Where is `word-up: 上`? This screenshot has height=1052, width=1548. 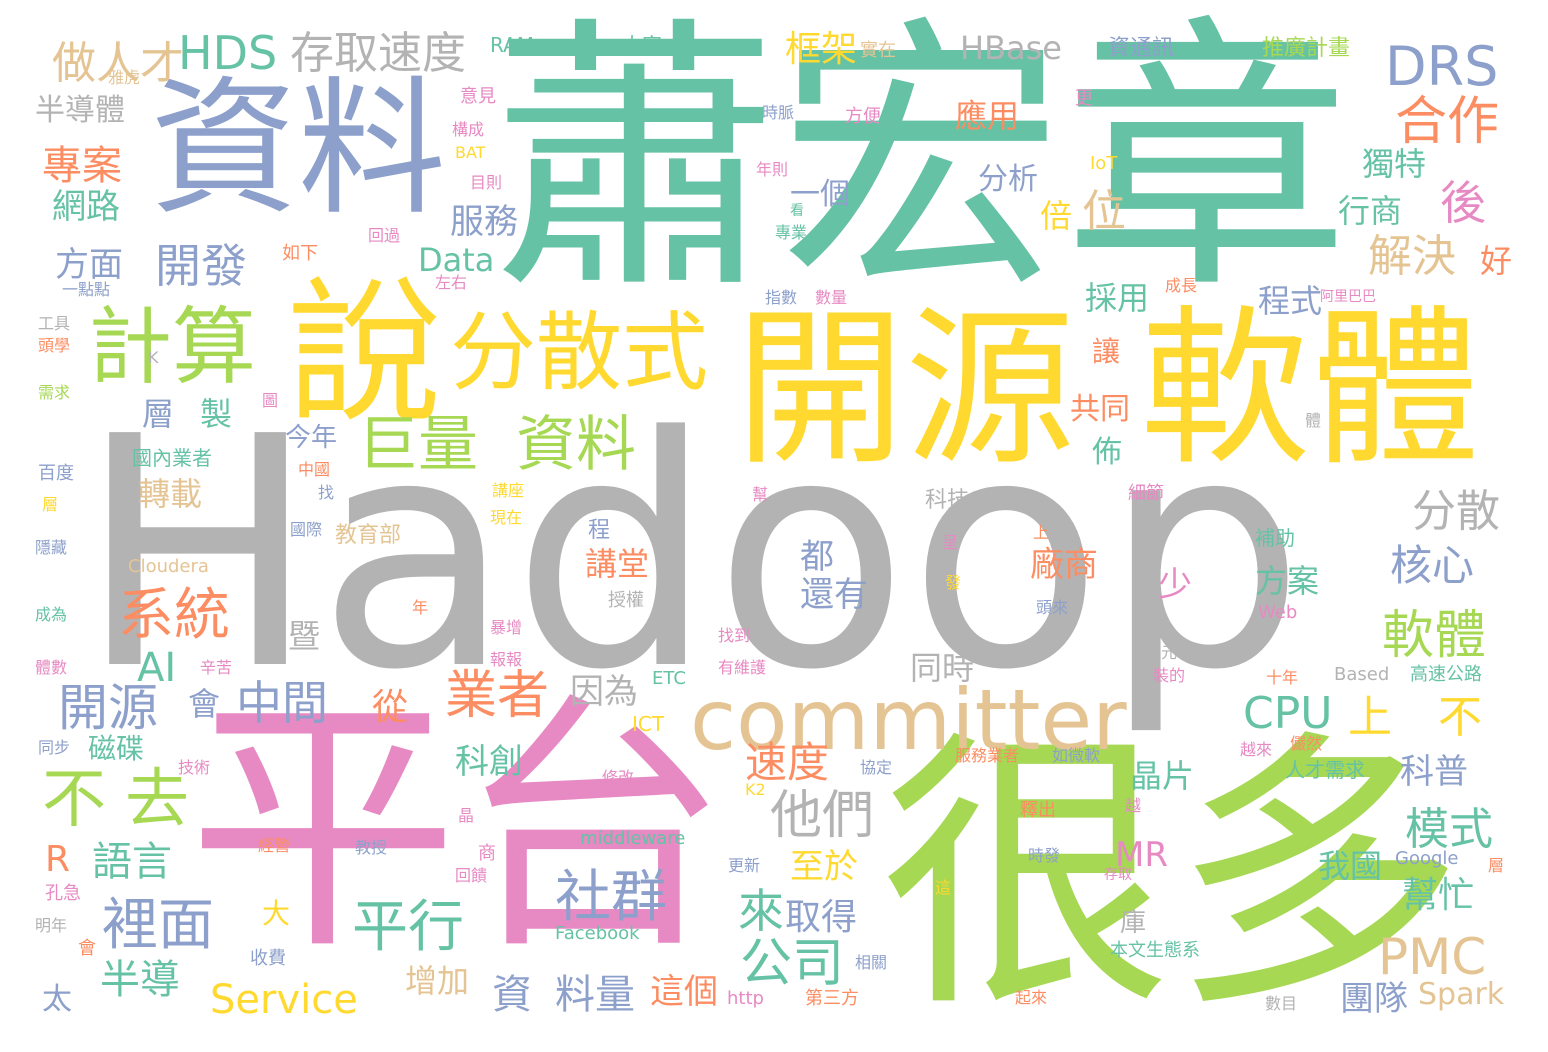
word-up: 上 is located at coordinates (1370, 717).